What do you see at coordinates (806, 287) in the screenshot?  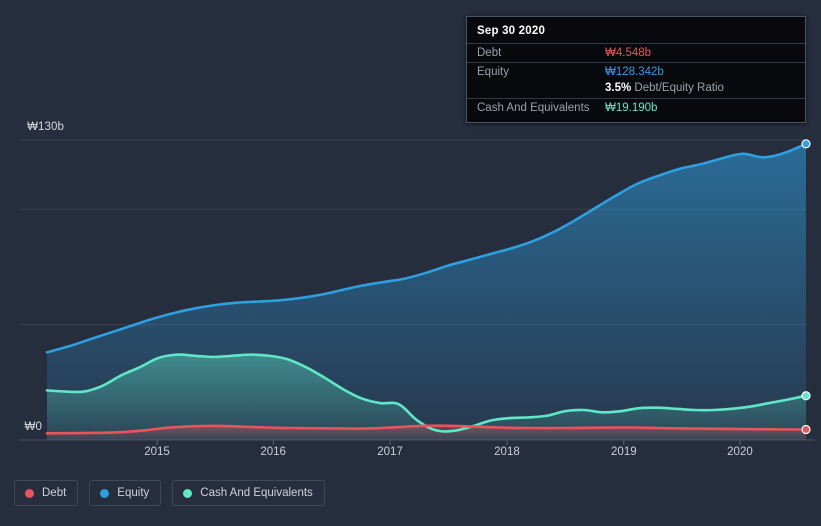 I see `chart-endpoint-markers` at bounding box center [806, 287].